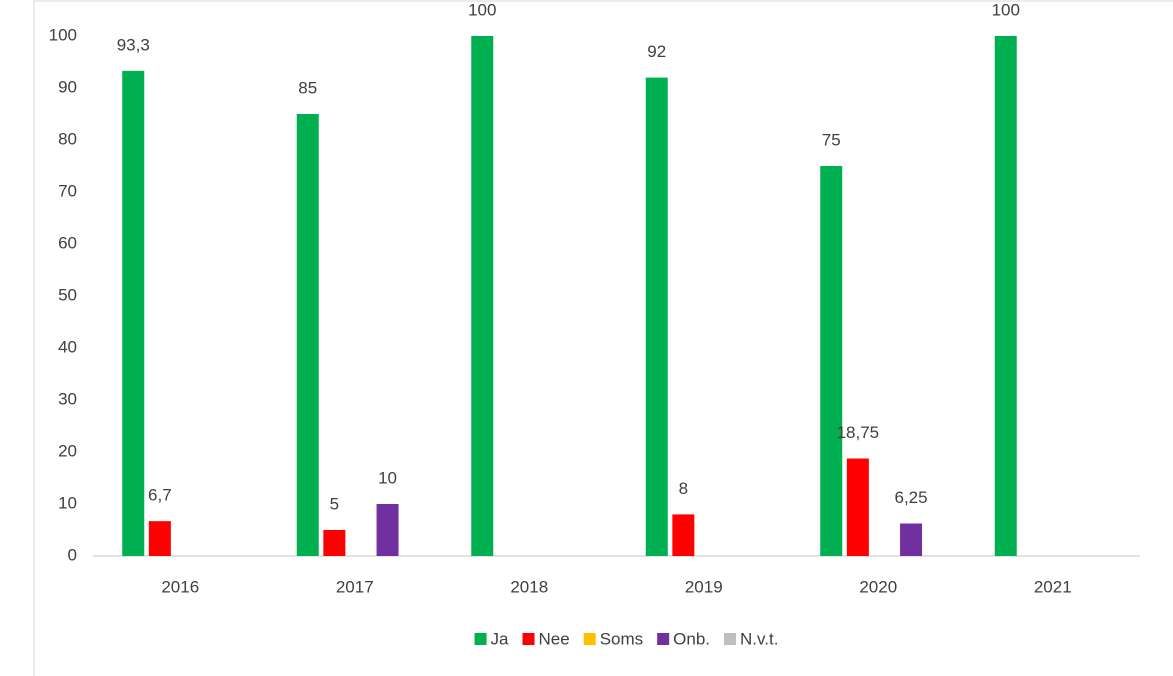 This screenshot has width=1173, height=676. Describe the element at coordinates (160, 495) in the screenshot. I see `data-label: 6,7` at that location.